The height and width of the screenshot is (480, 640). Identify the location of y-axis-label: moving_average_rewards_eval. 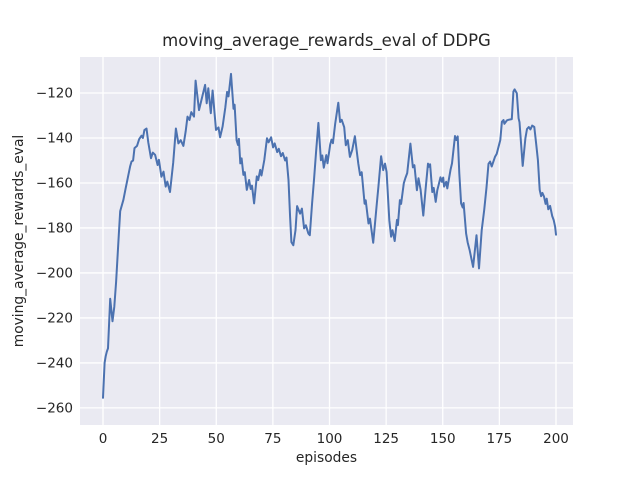
(19, 241).